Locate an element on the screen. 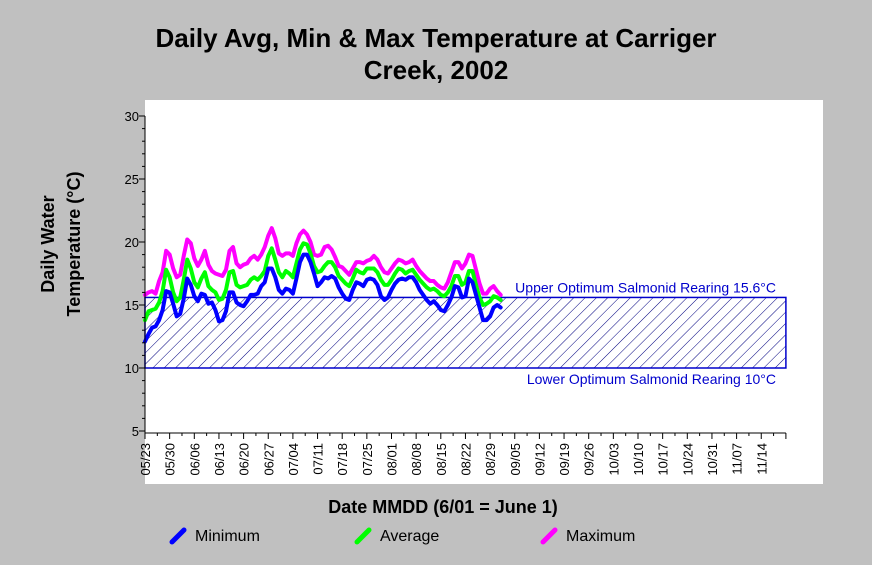  x-tick-label: 06/13 is located at coordinates (219, 459).